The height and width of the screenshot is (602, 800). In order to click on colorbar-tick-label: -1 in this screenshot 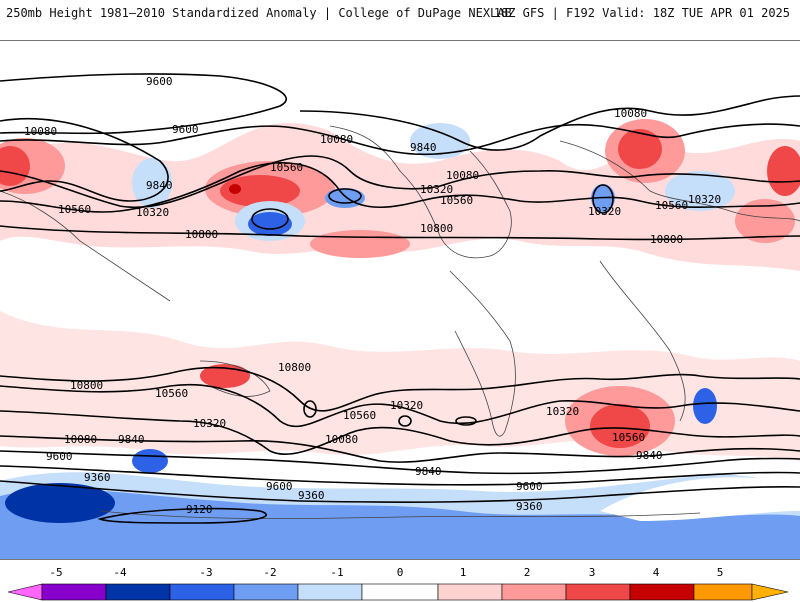, I will do `click(337, 572)`.